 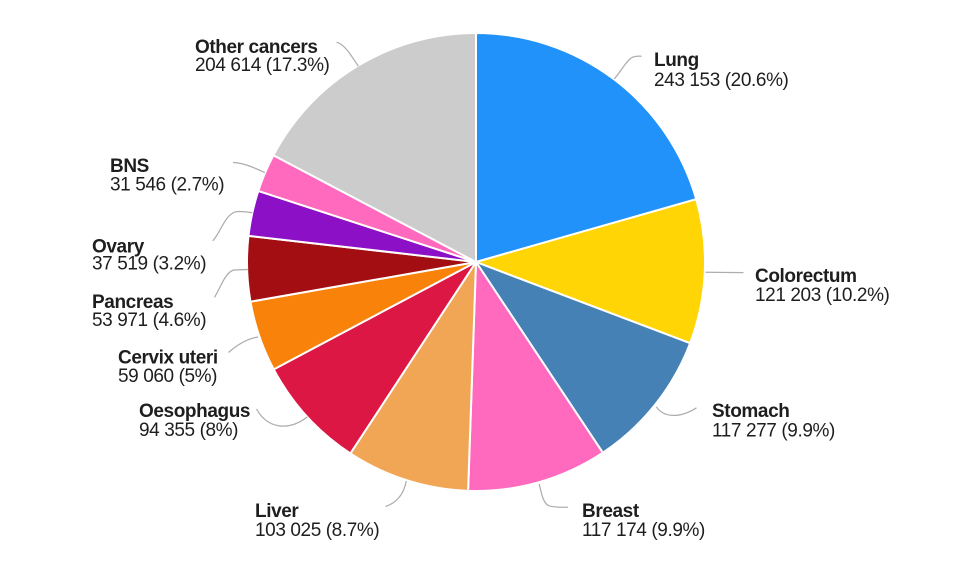 I want to click on svg-text: 103 025 (8.7%), so click(x=317, y=530).